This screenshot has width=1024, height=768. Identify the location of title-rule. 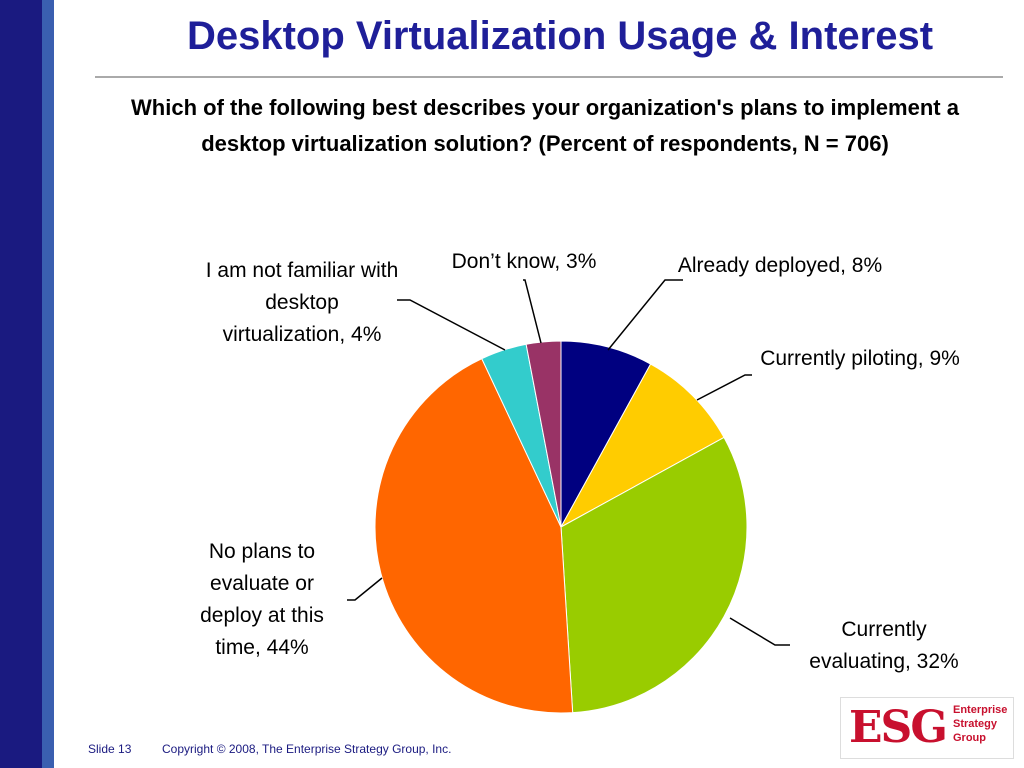
(549, 77).